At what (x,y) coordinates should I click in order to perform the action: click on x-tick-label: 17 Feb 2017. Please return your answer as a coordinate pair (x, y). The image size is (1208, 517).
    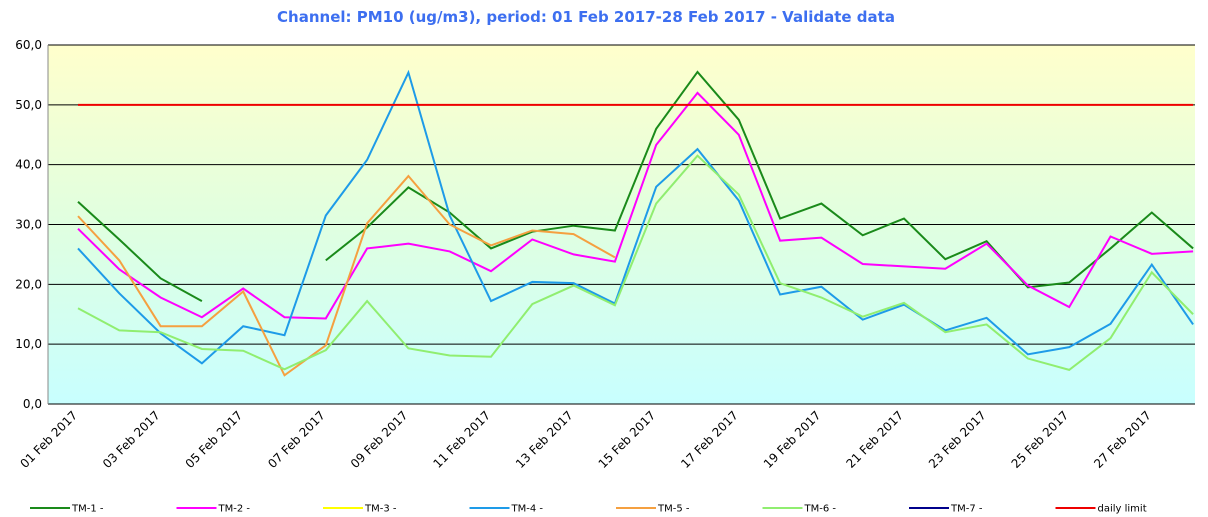
    Looking at the image, I should click on (709, 439).